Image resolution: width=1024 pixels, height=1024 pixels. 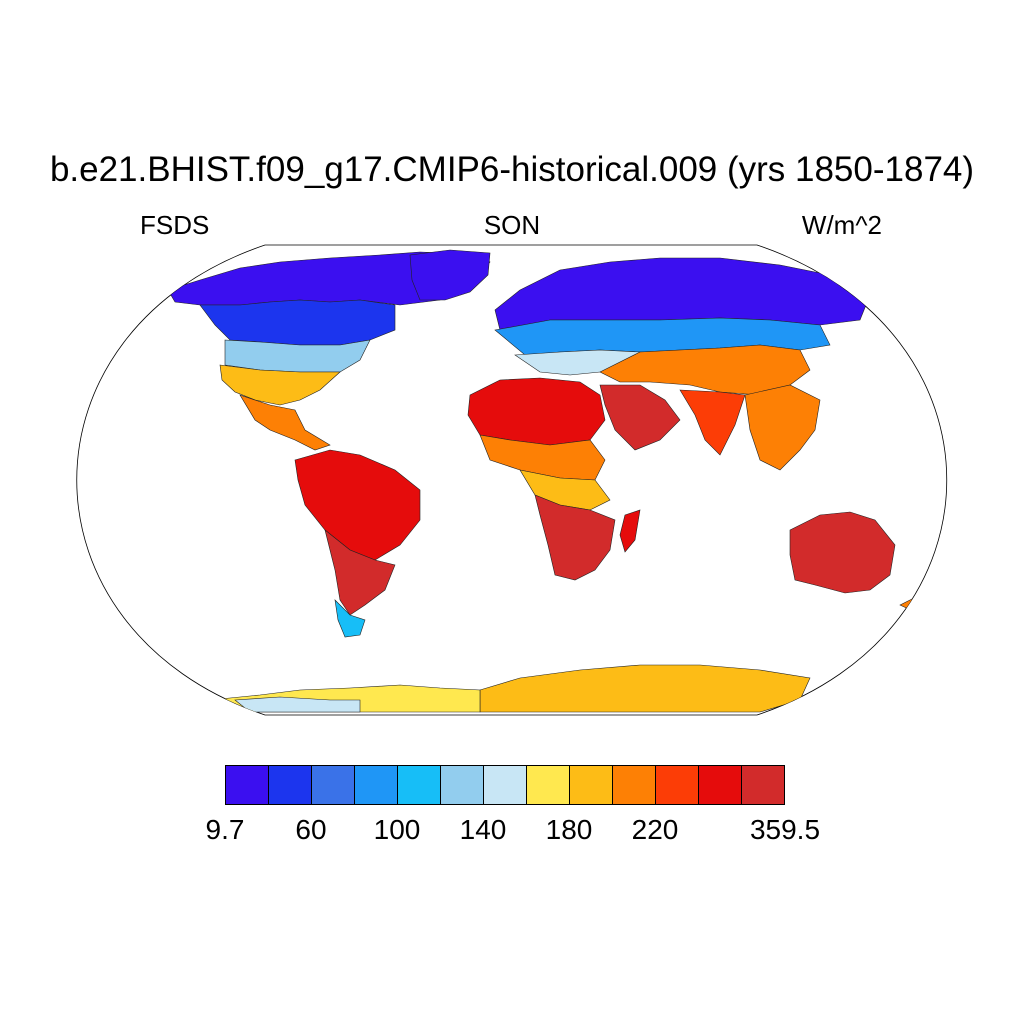 I want to click on map-region-sahara, so click(x=536, y=411).